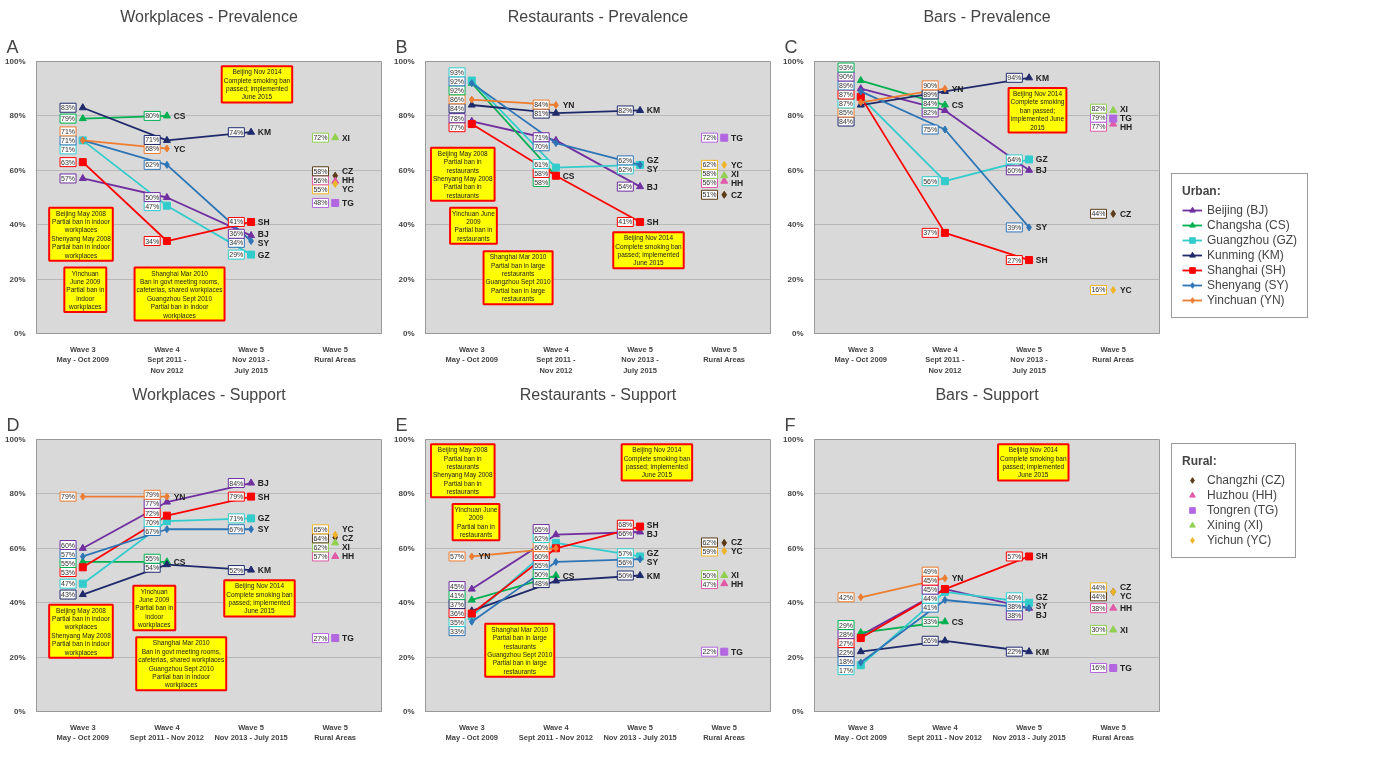  Describe the element at coordinates (1239, 540) in the screenshot. I see `legend-label: Yichun (YC)` at that location.